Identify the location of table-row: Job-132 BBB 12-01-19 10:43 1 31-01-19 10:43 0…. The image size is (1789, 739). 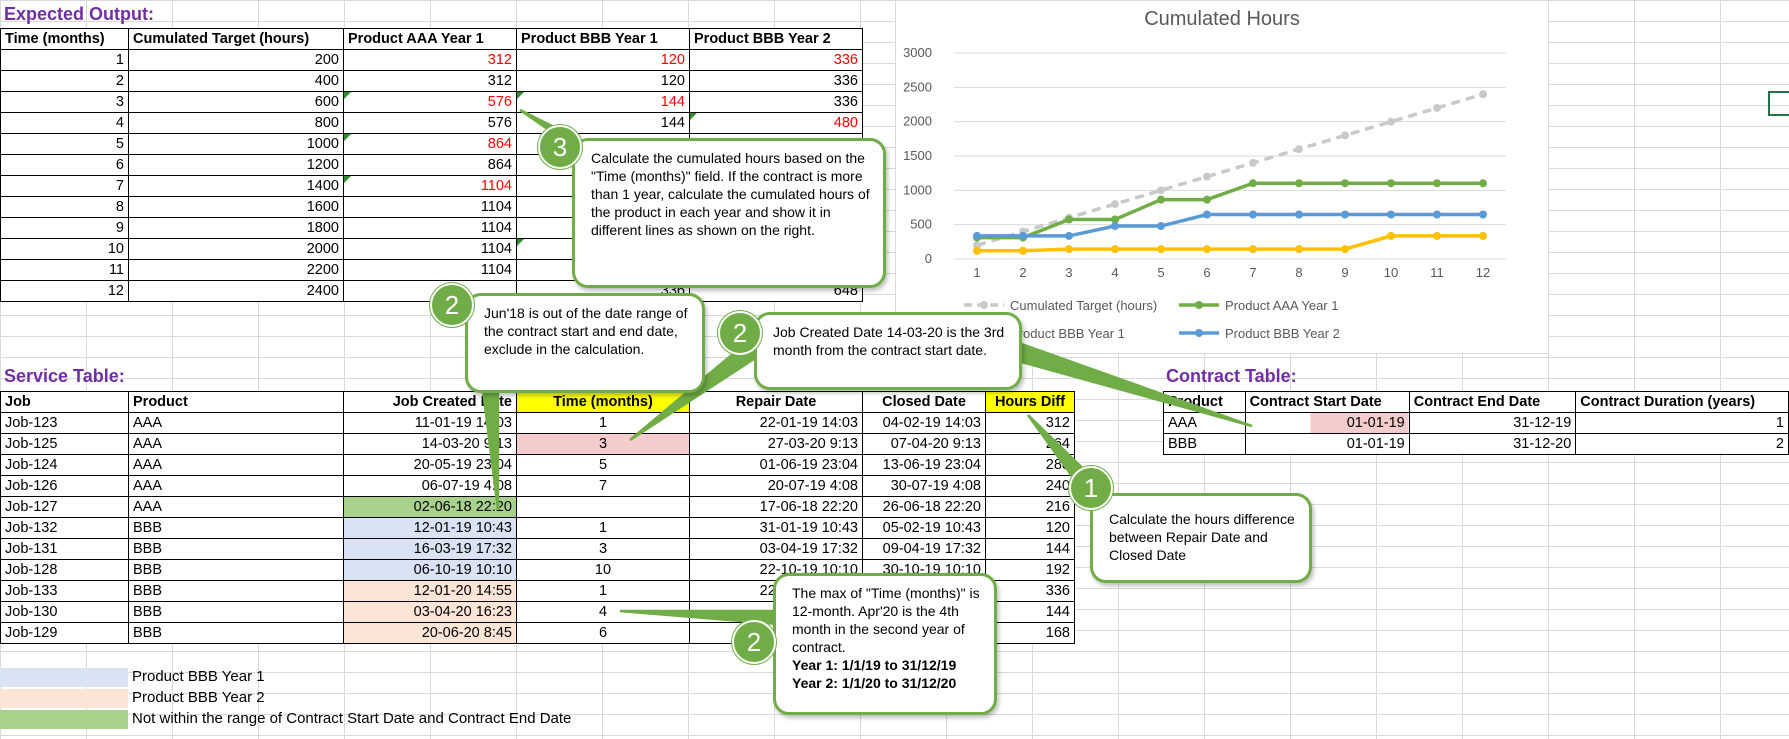
(537, 528).